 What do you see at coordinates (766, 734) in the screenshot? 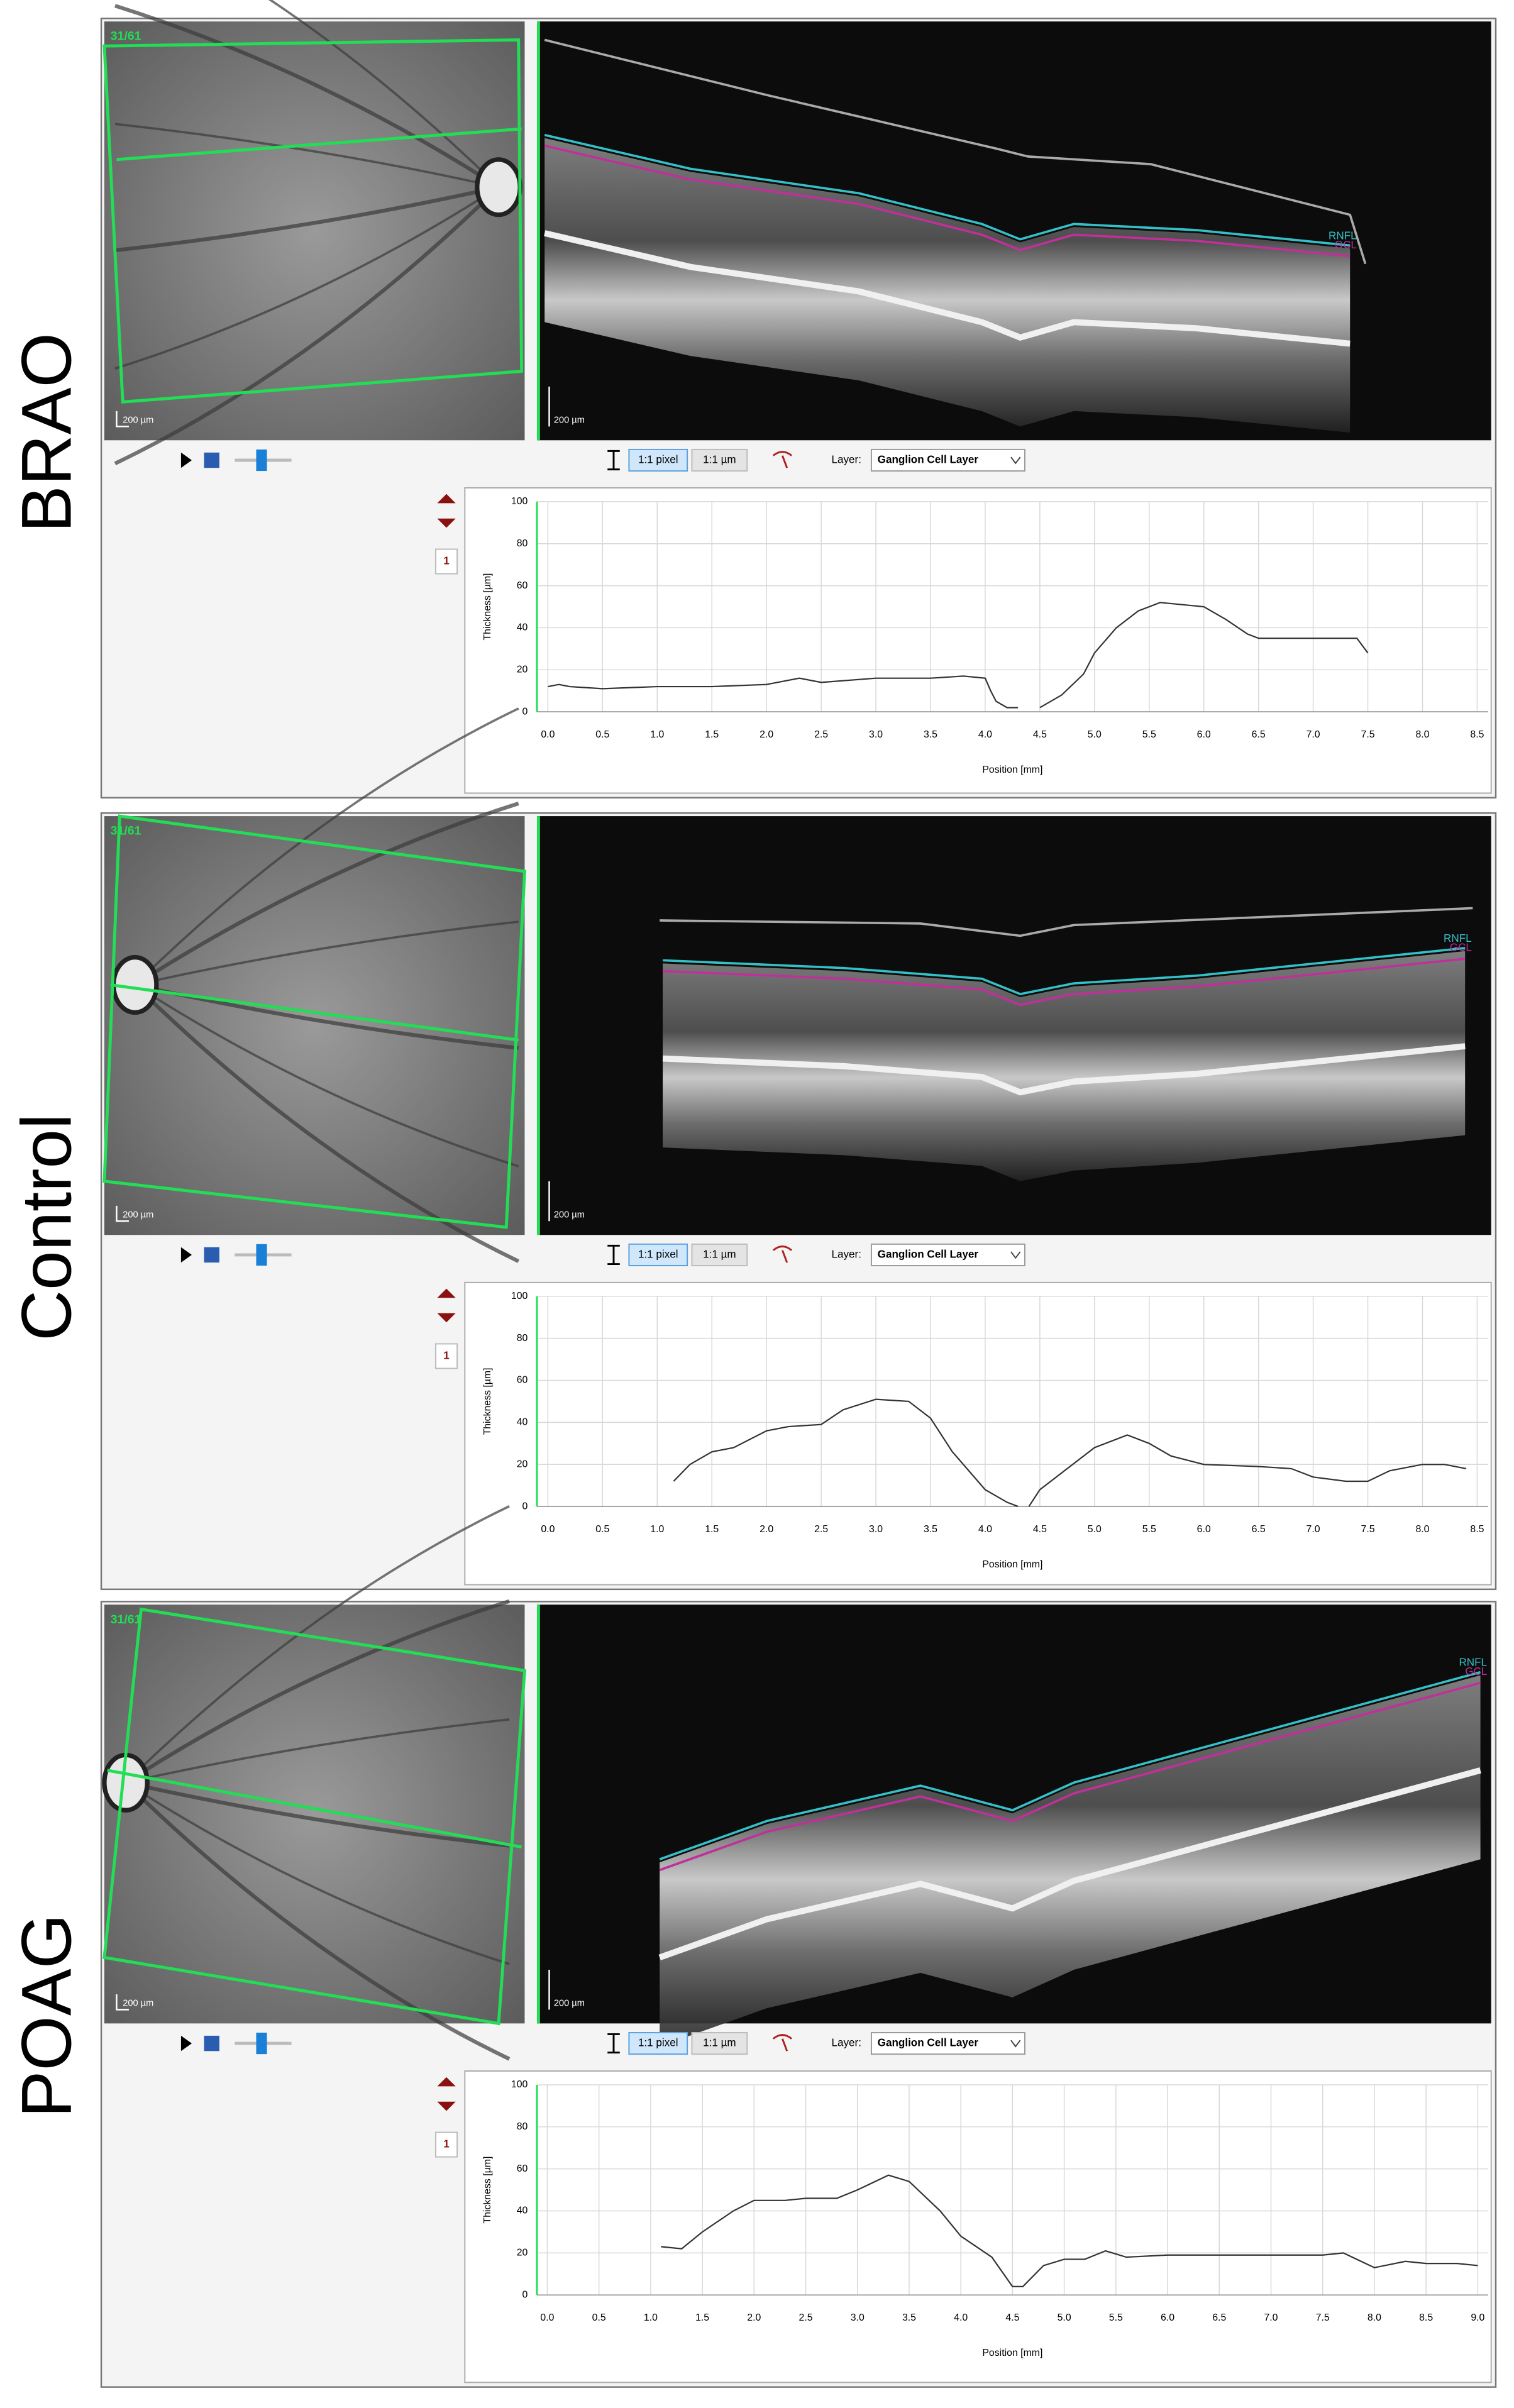
I see `x-tick-label: 2.0` at bounding box center [766, 734].